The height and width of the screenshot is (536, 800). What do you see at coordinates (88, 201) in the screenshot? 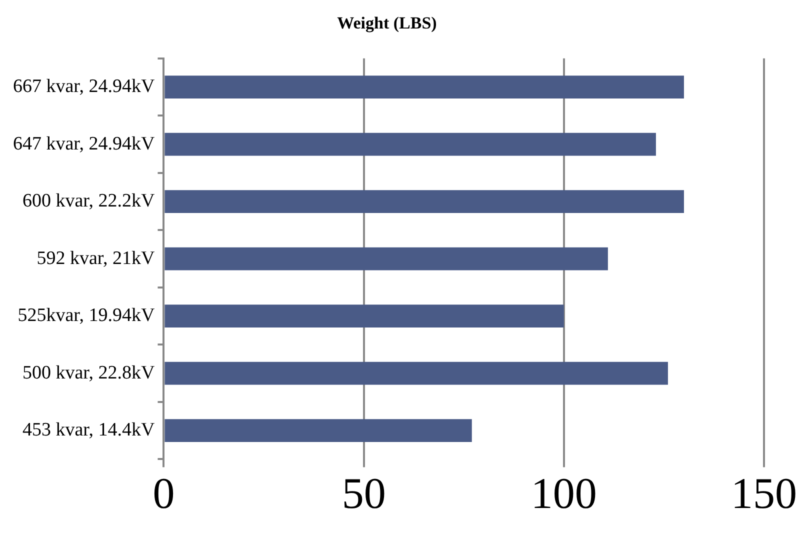
I see `y-tick-label: 600 kvar, 22.2kV` at bounding box center [88, 201].